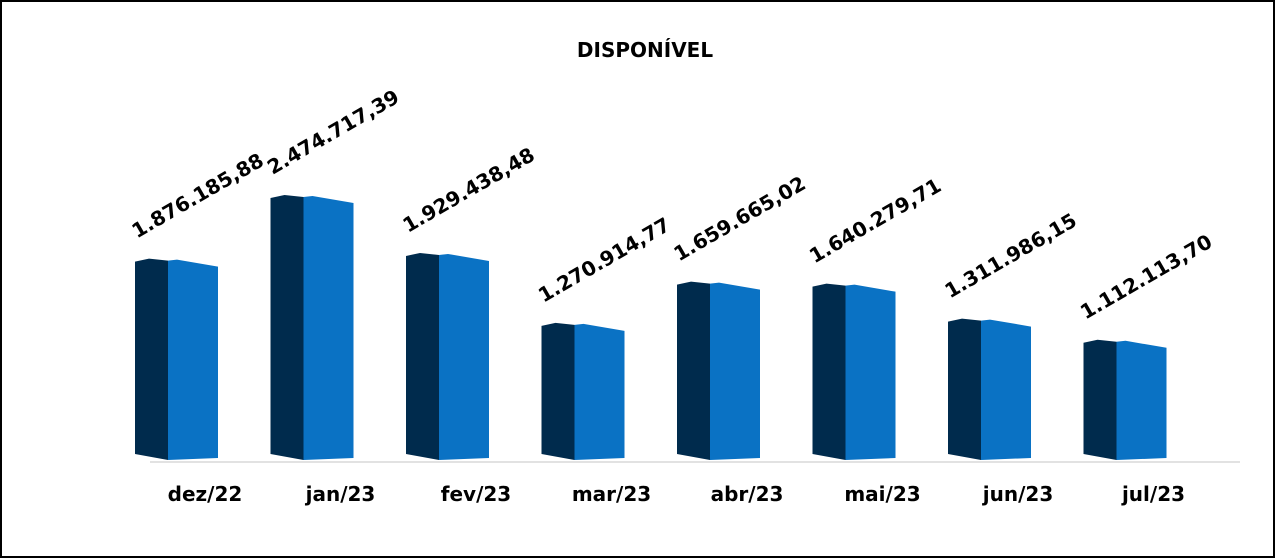  Describe the element at coordinates (205, 494) in the screenshot. I see `x-tick-label: dez/22` at that location.